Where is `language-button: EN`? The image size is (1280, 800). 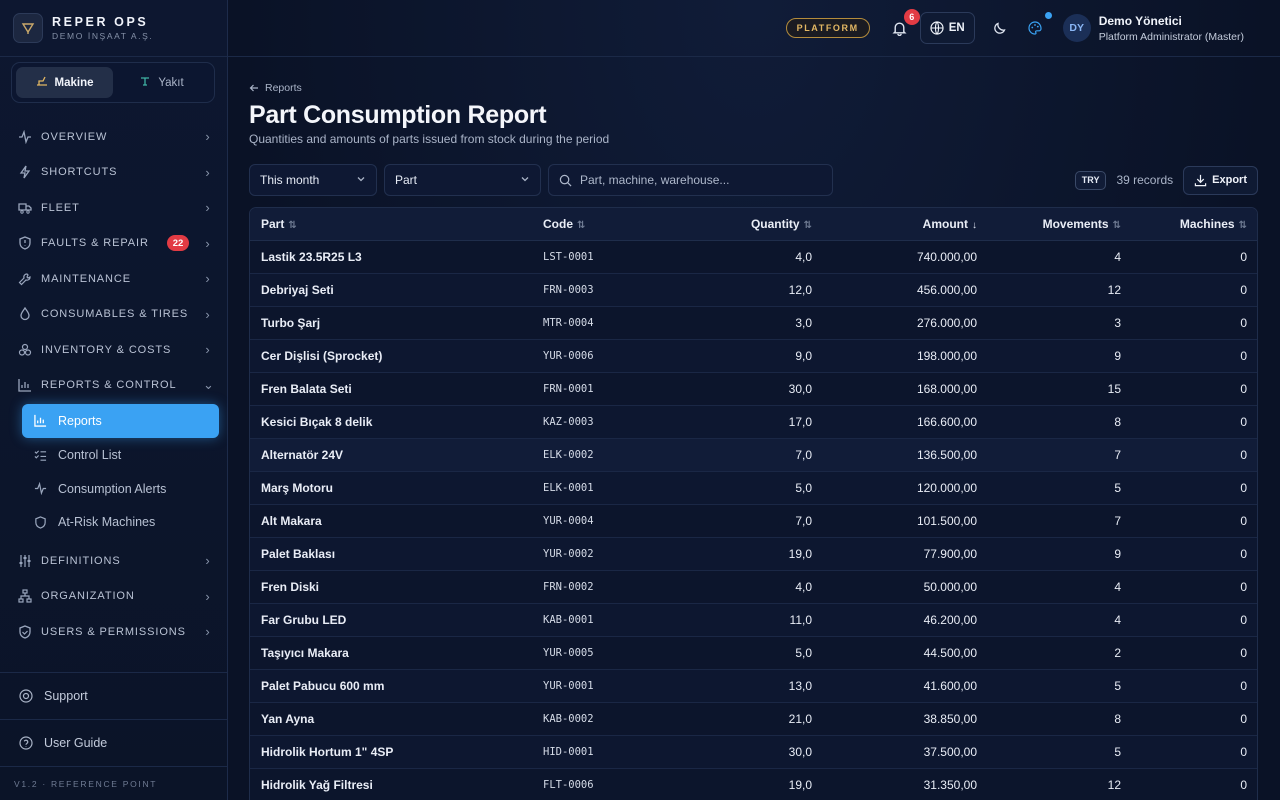 language-button: EN is located at coordinates (947, 28).